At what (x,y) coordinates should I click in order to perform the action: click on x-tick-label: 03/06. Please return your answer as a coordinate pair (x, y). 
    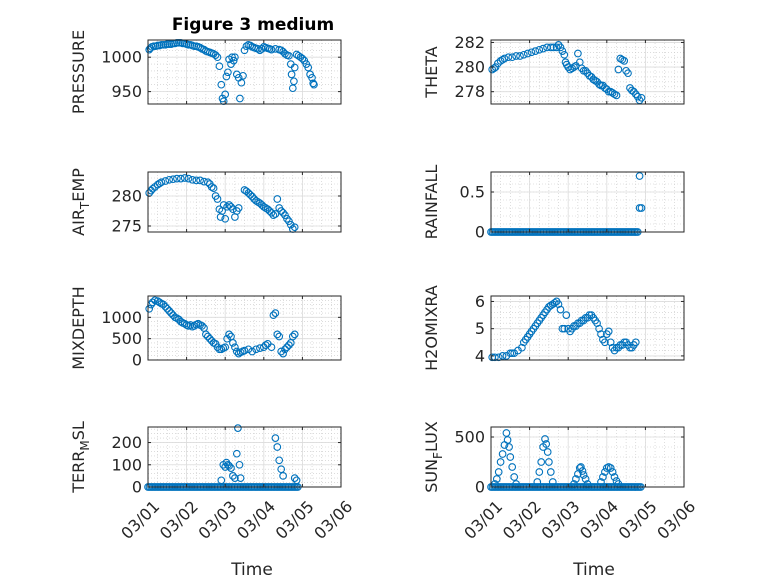
    Looking at the image, I should click on (676, 520).